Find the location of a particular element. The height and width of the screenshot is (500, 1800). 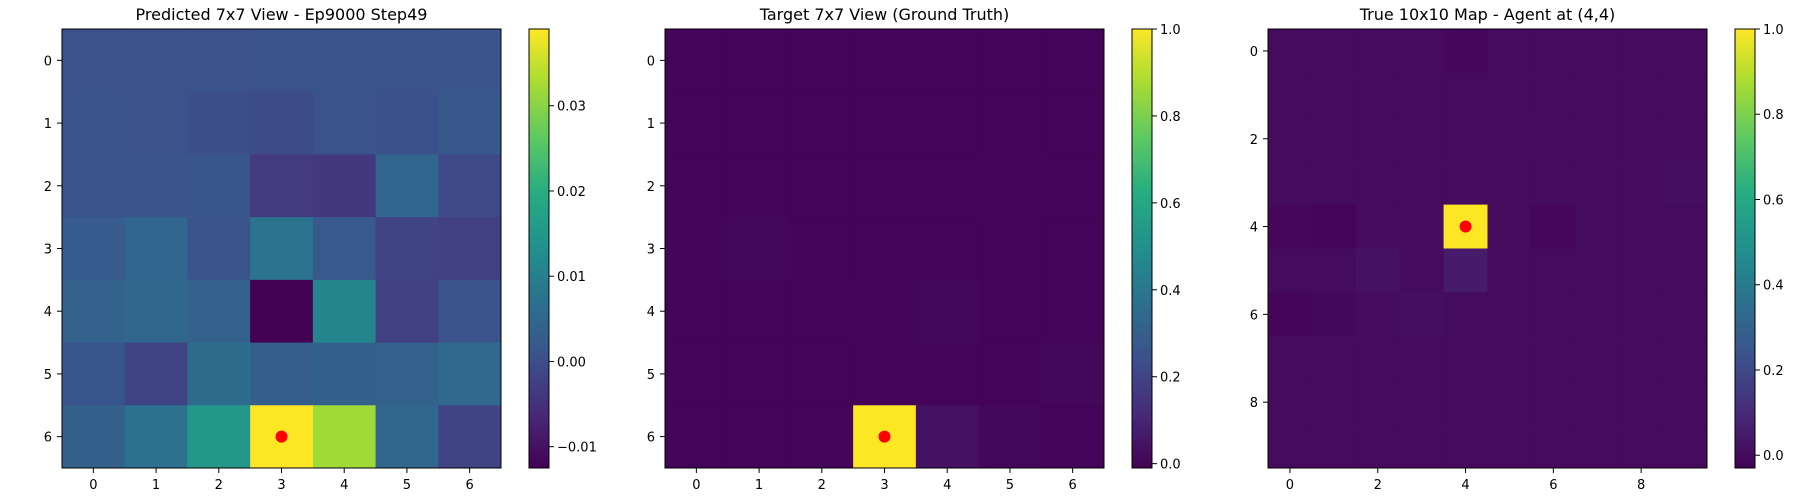

y-tick-label: 2 is located at coordinates (48, 187).